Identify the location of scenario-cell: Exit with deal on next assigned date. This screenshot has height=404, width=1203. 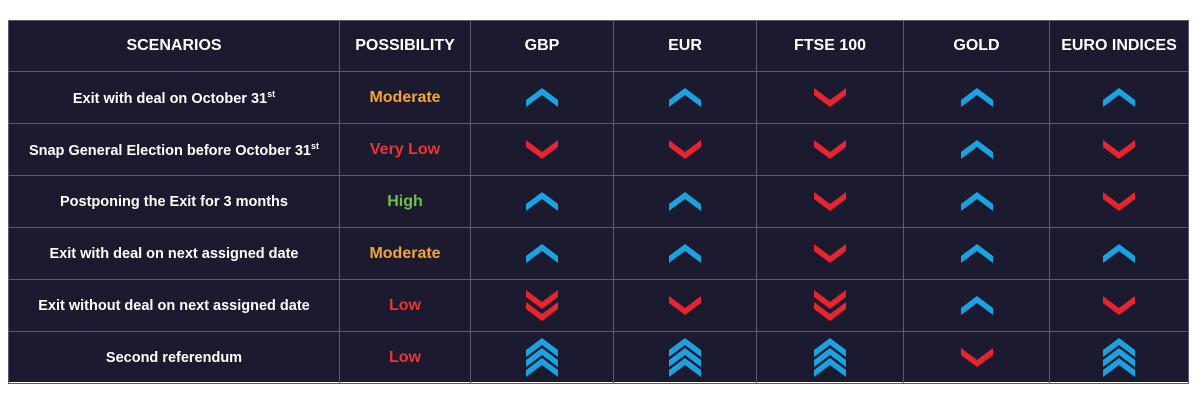
(174, 253).